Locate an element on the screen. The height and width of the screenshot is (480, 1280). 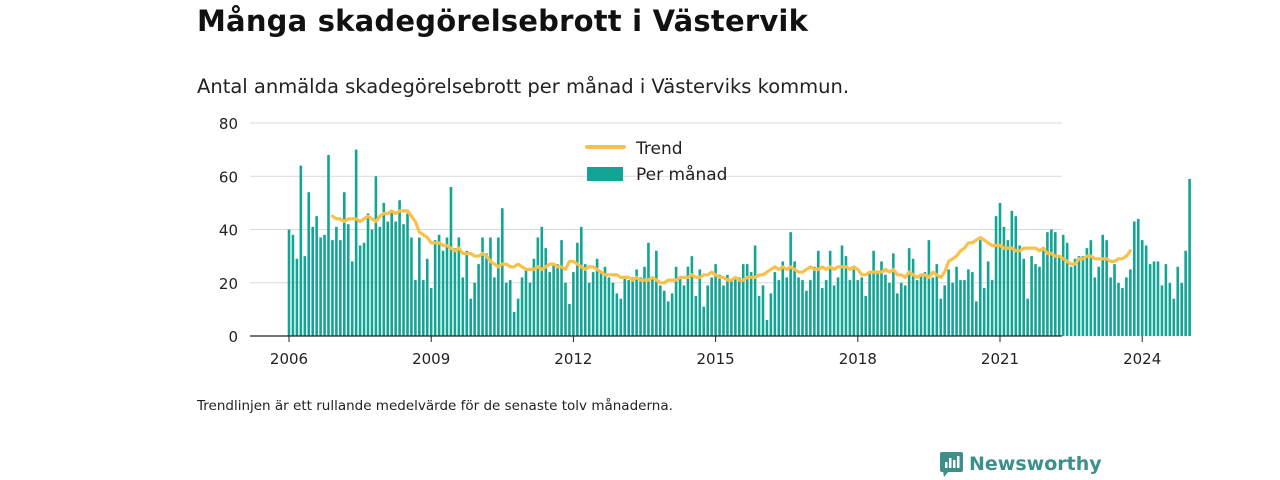
legend-bar-swatch is located at coordinates (605, 174).